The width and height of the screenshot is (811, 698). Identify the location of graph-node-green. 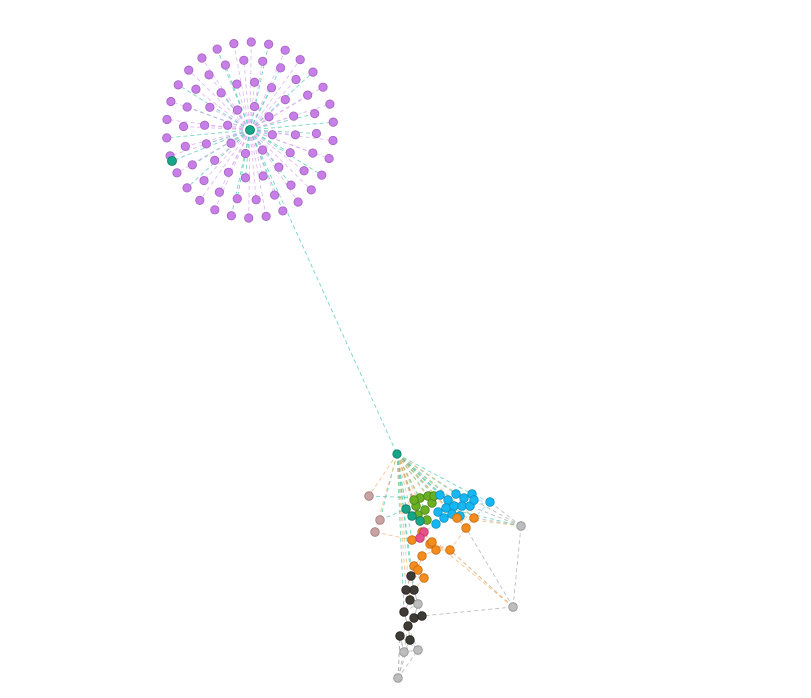
(414, 500).